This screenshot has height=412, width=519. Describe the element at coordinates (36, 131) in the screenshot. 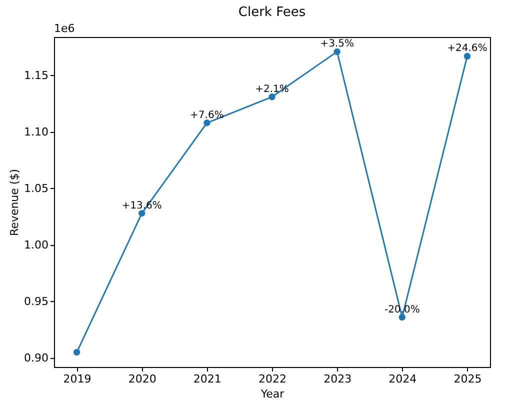

I see `y-tick-label: 1.10` at that location.